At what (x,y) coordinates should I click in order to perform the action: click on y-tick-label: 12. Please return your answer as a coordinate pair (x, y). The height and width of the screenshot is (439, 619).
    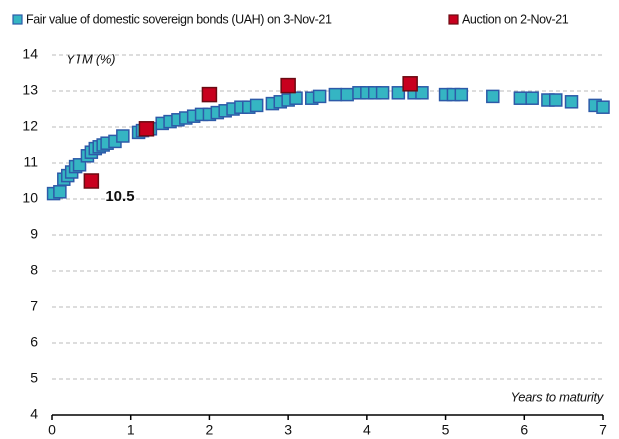
    Looking at the image, I should click on (30, 126).